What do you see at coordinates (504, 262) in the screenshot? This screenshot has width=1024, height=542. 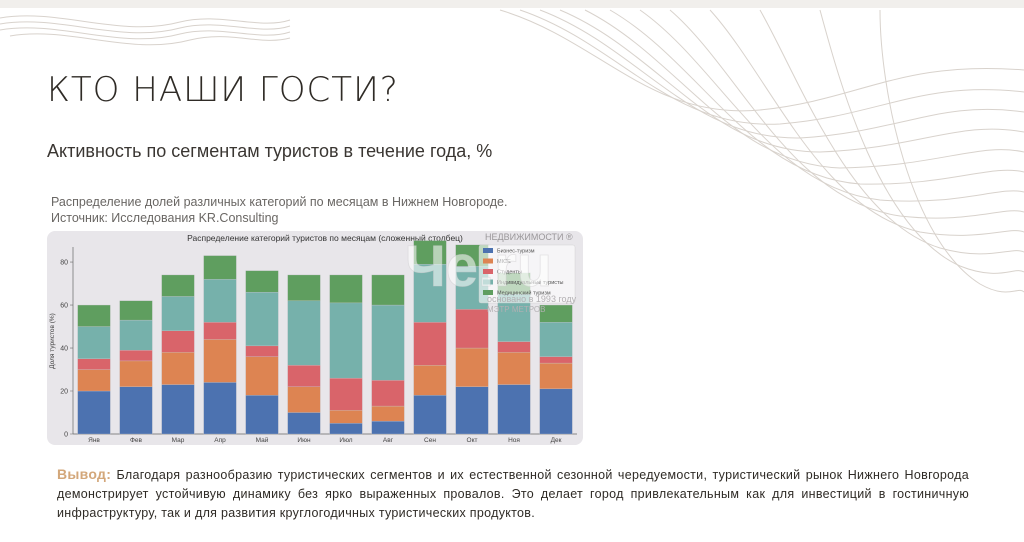 I see `legend-label: MICE` at bounding box center [504, 262].